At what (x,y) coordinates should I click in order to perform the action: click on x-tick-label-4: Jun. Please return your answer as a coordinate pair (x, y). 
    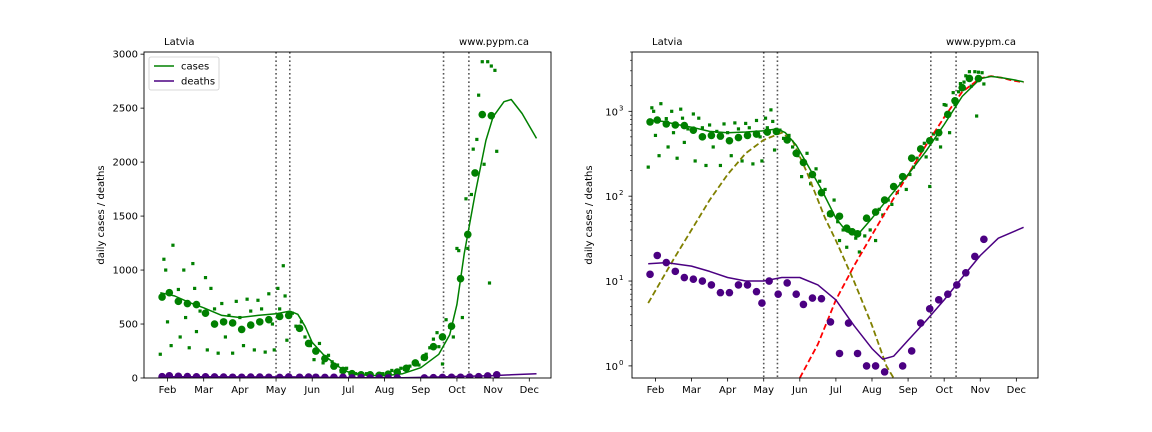
    Looking at the image, I should click on (799, 390).